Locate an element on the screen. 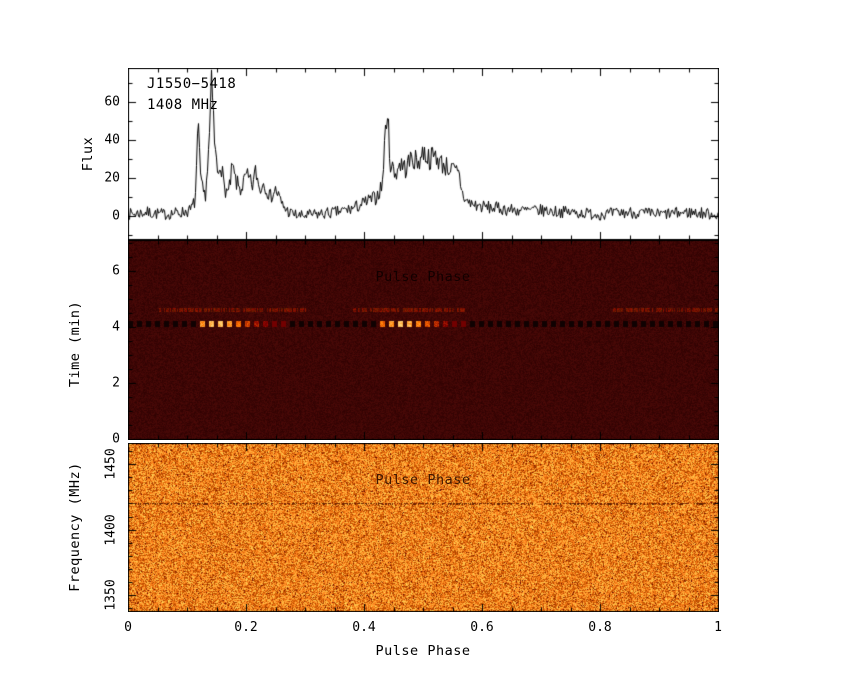 The height and width of the screenshot is (680, 850). tick-label: 4 is located at coordinates (116, 327).